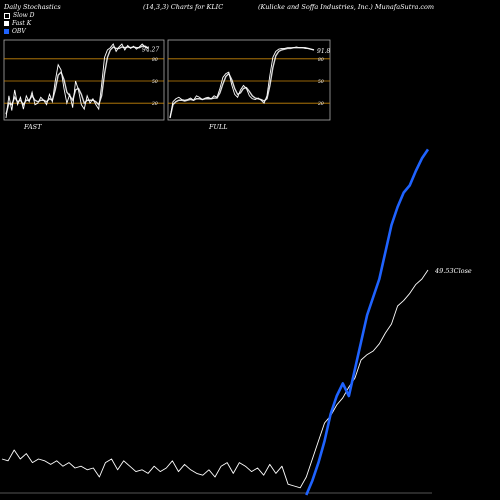 This screenshot has height=500, width=500. I want to click on full-level-label-50: 50, so click(321, 82).